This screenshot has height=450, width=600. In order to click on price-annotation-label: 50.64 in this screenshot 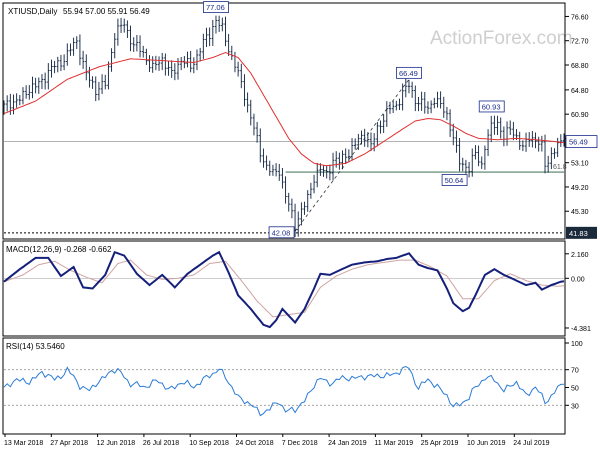, I will do `click(454, 180)`.